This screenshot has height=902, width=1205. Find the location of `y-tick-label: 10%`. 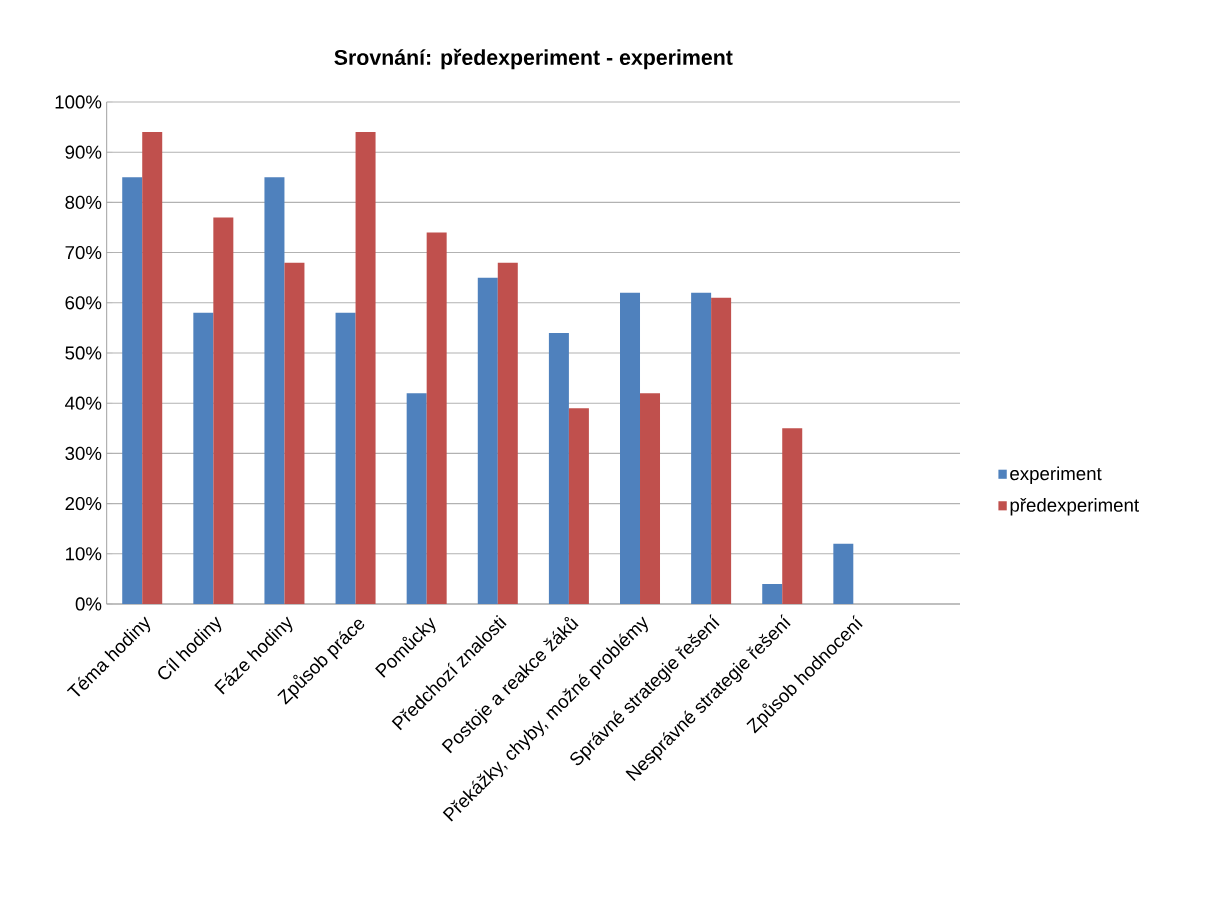

y-tick-label: 10% is located at coordinates (84, 554).